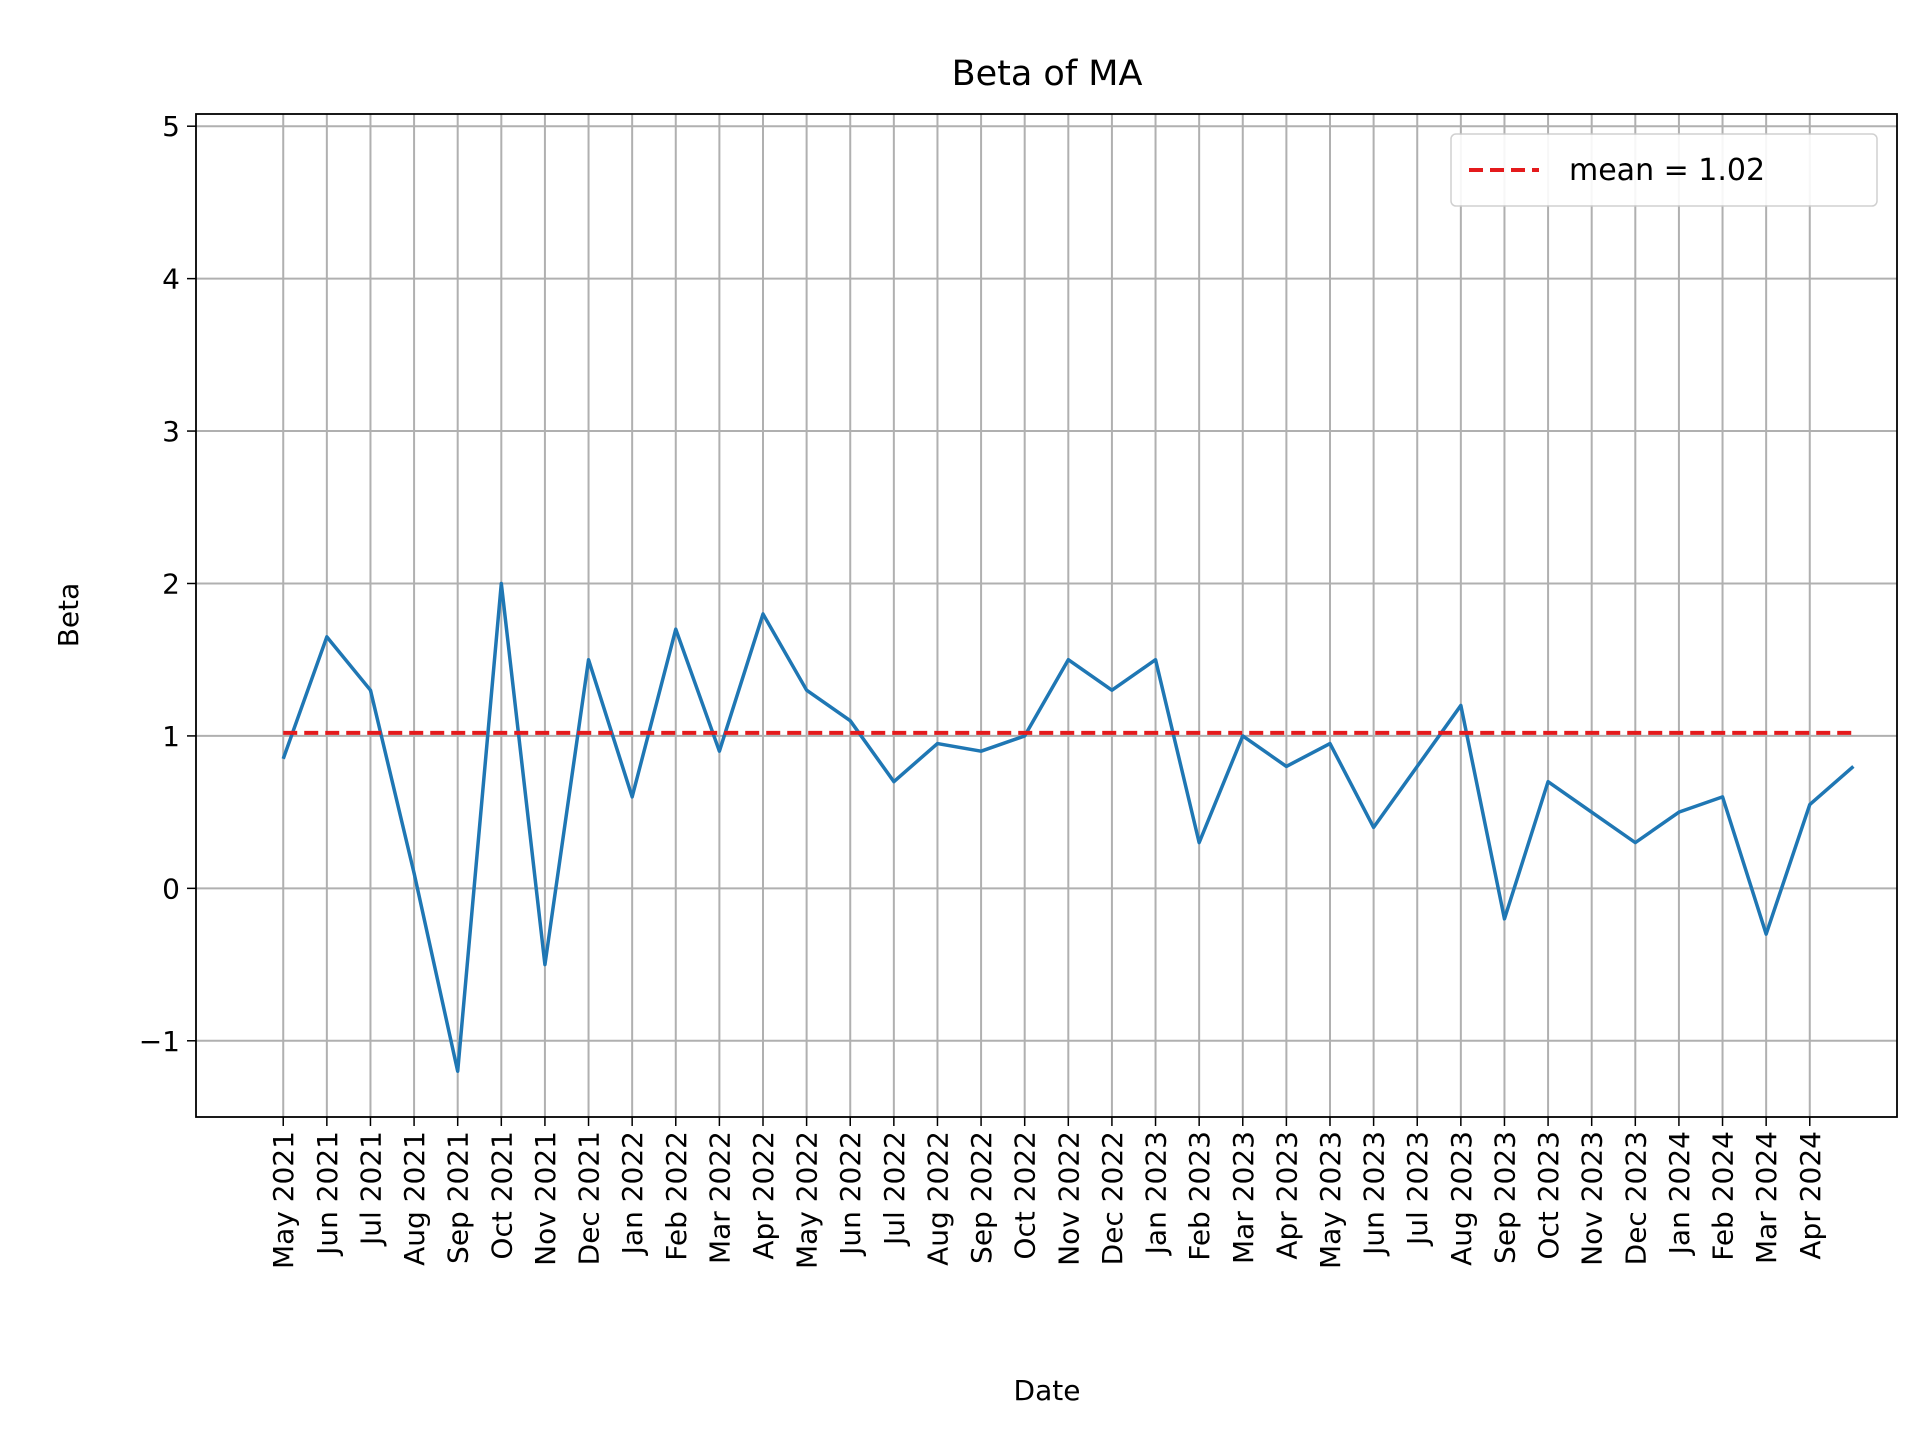 This screenshot has width=1920, height=1440. What do you see at coordinates (68, 615) in the screenshot?
I see `y-axis-label: Beta` at bounding box center [68, 615].